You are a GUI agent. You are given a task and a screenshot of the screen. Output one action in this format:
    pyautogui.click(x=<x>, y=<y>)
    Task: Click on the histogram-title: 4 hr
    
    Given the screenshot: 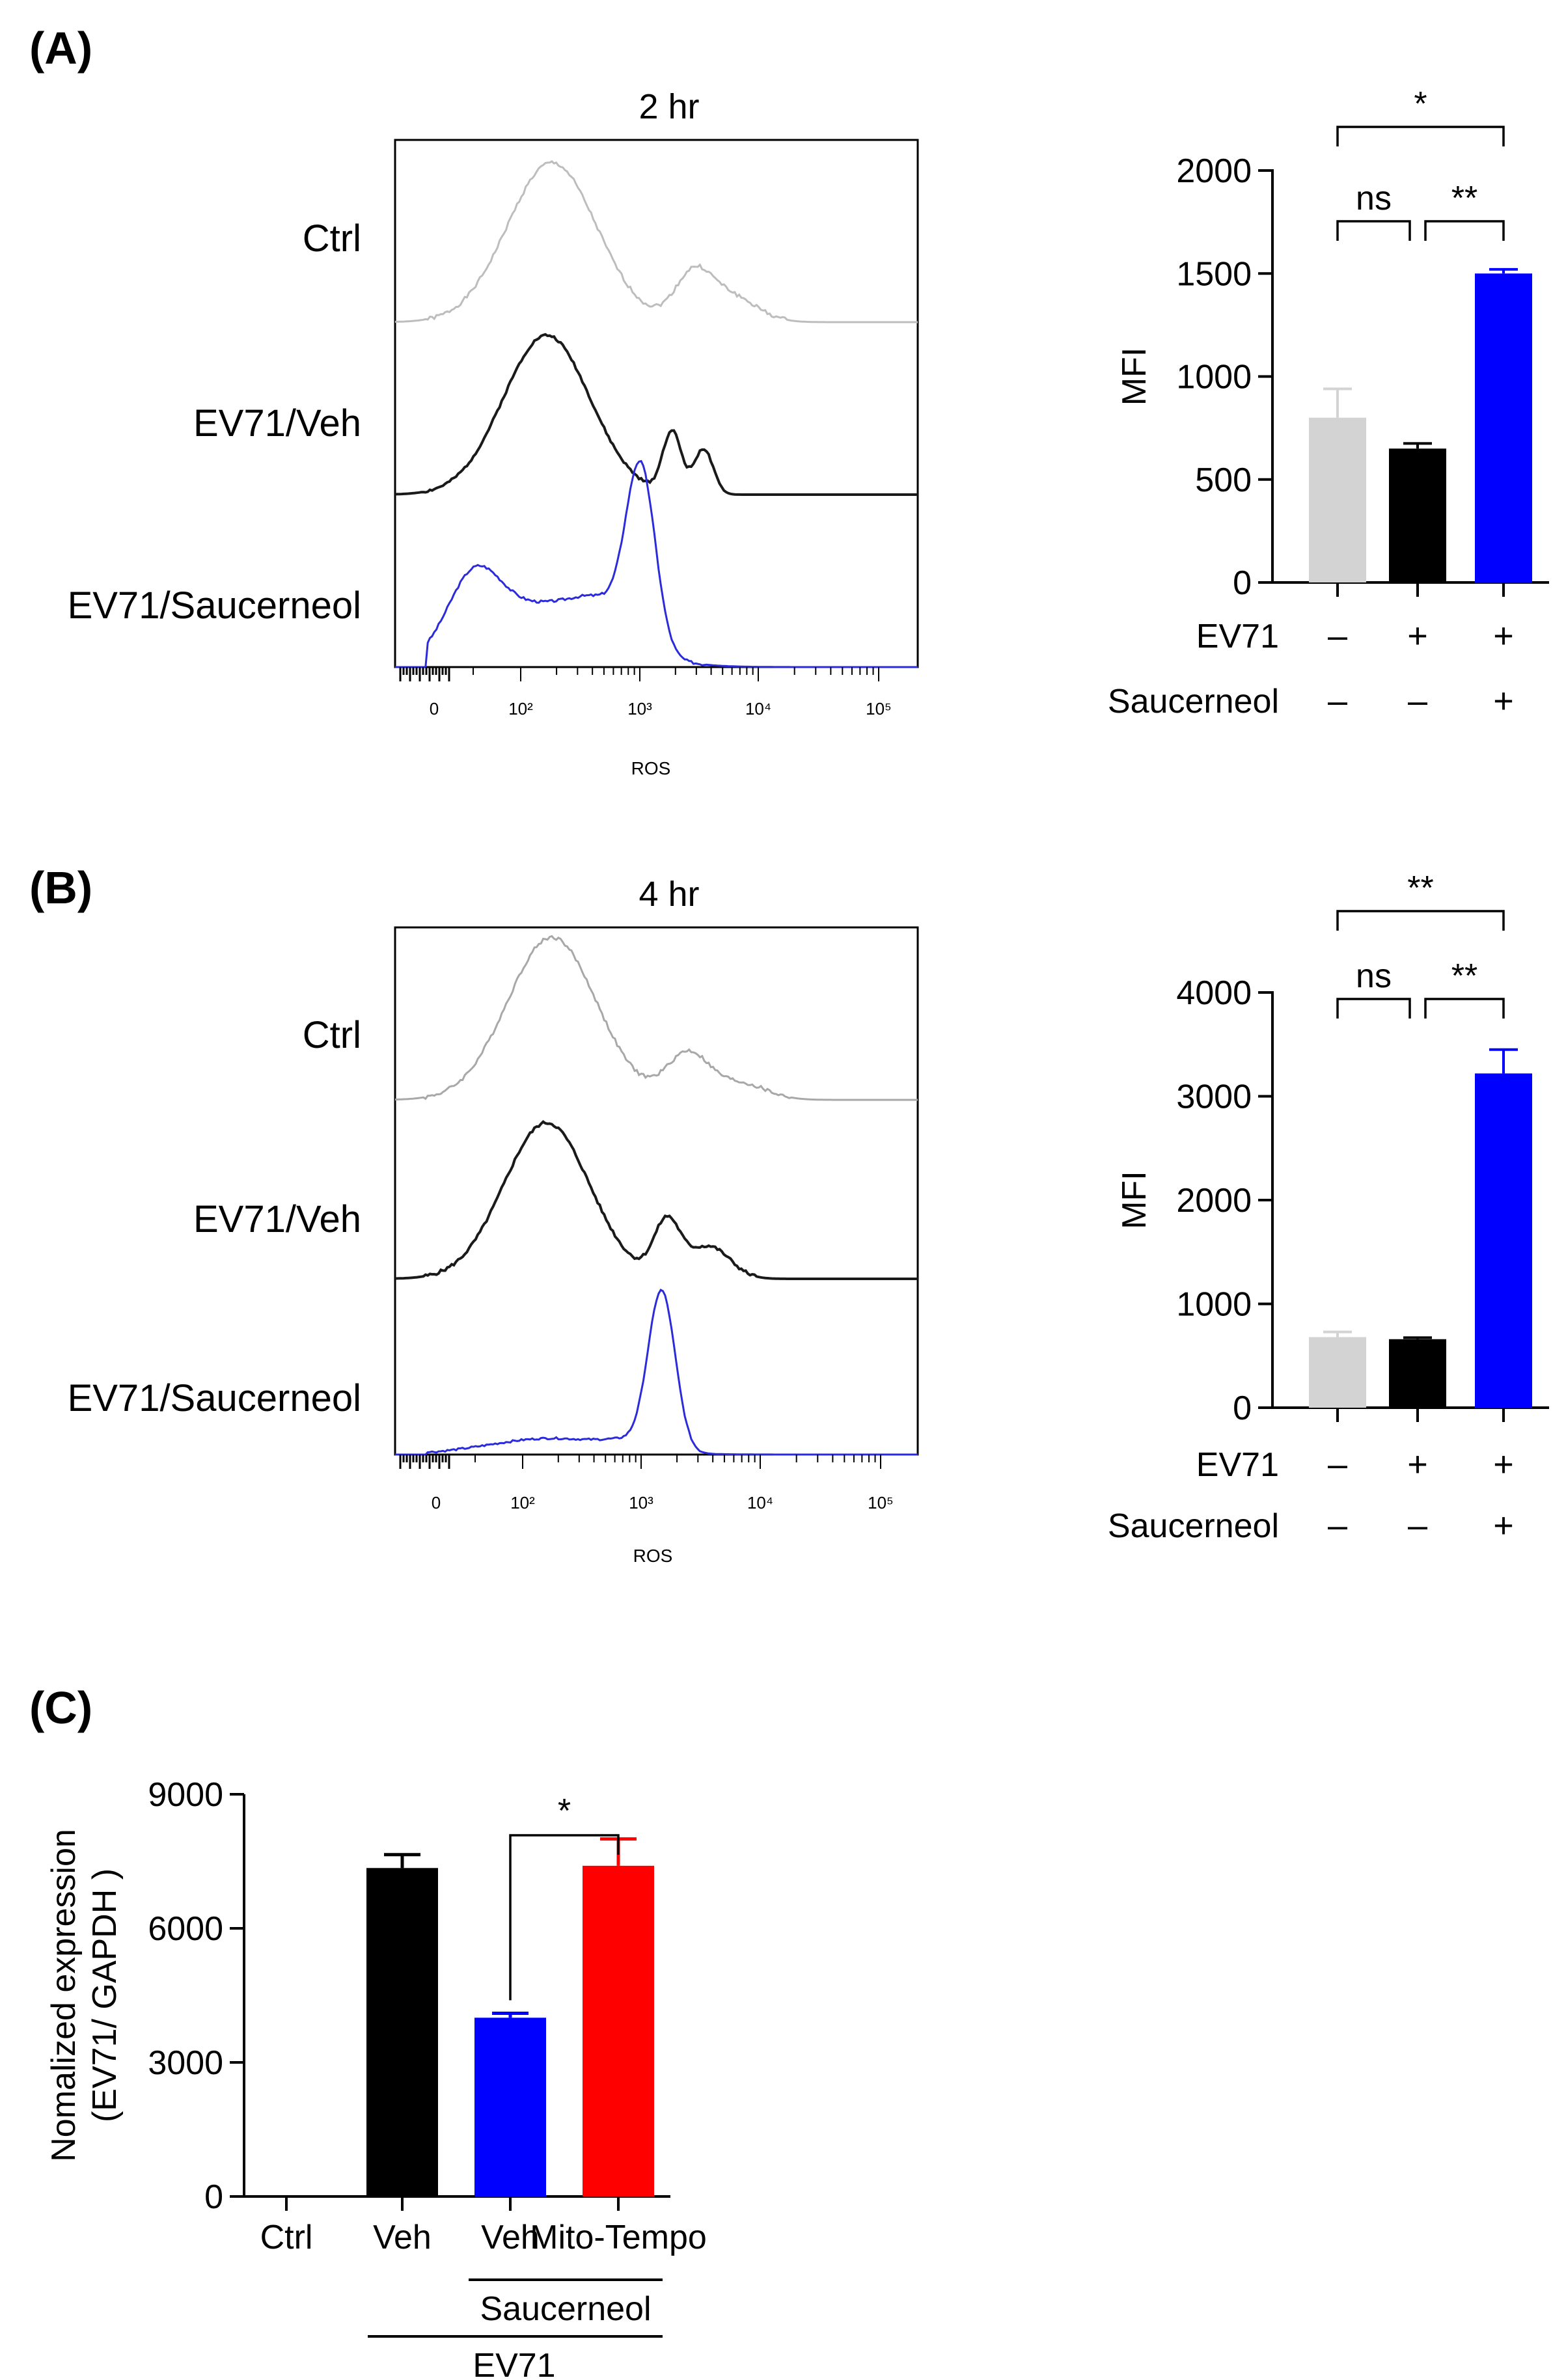 What is the action you would take?
    pyautogui.click(x=669, y=895)
    